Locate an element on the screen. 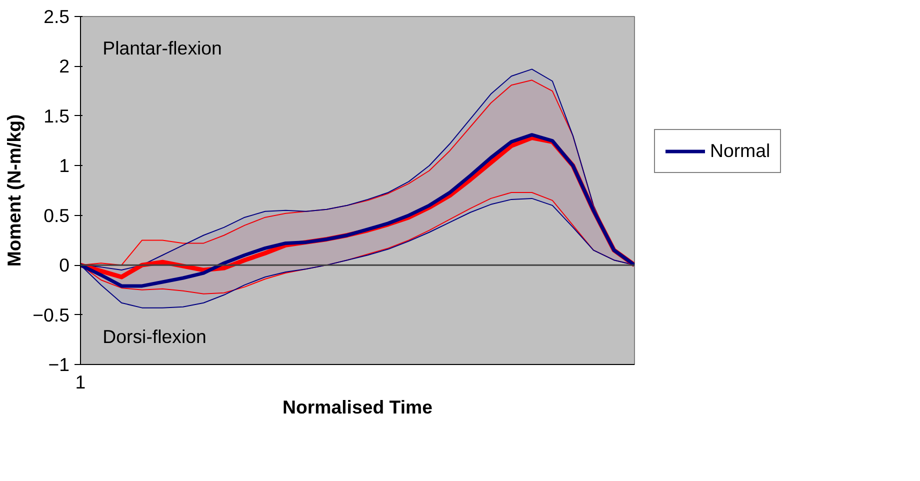  y-tick-label: 0.5 is located at coordinates (57, 215).